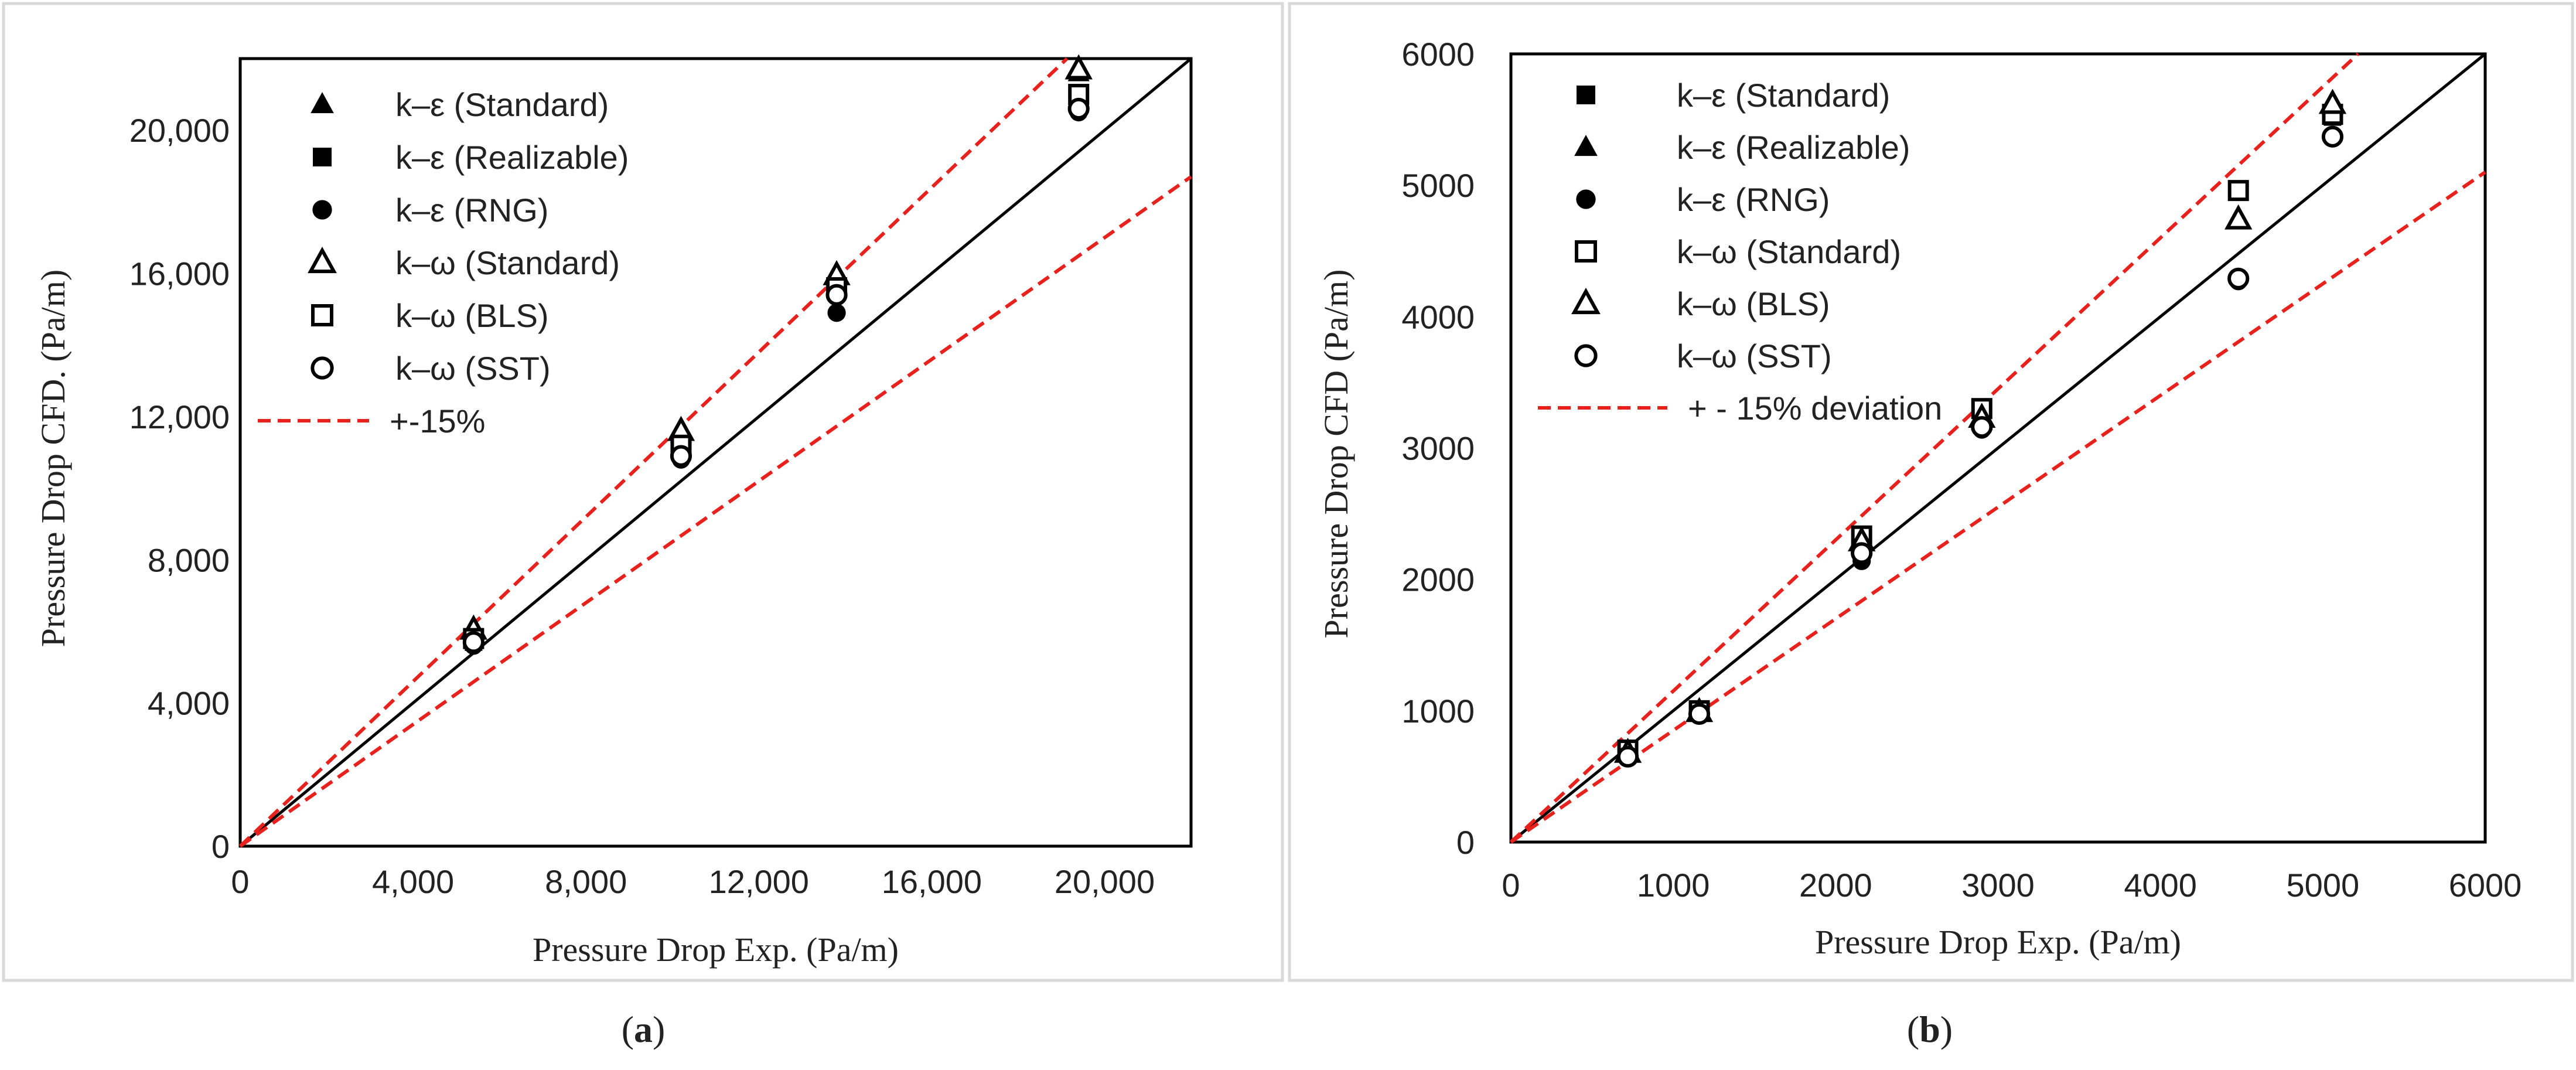 This screenshot has width=2576, height=1070. I want to click on x-tick-label-b: 1000, so click(1673, 886).